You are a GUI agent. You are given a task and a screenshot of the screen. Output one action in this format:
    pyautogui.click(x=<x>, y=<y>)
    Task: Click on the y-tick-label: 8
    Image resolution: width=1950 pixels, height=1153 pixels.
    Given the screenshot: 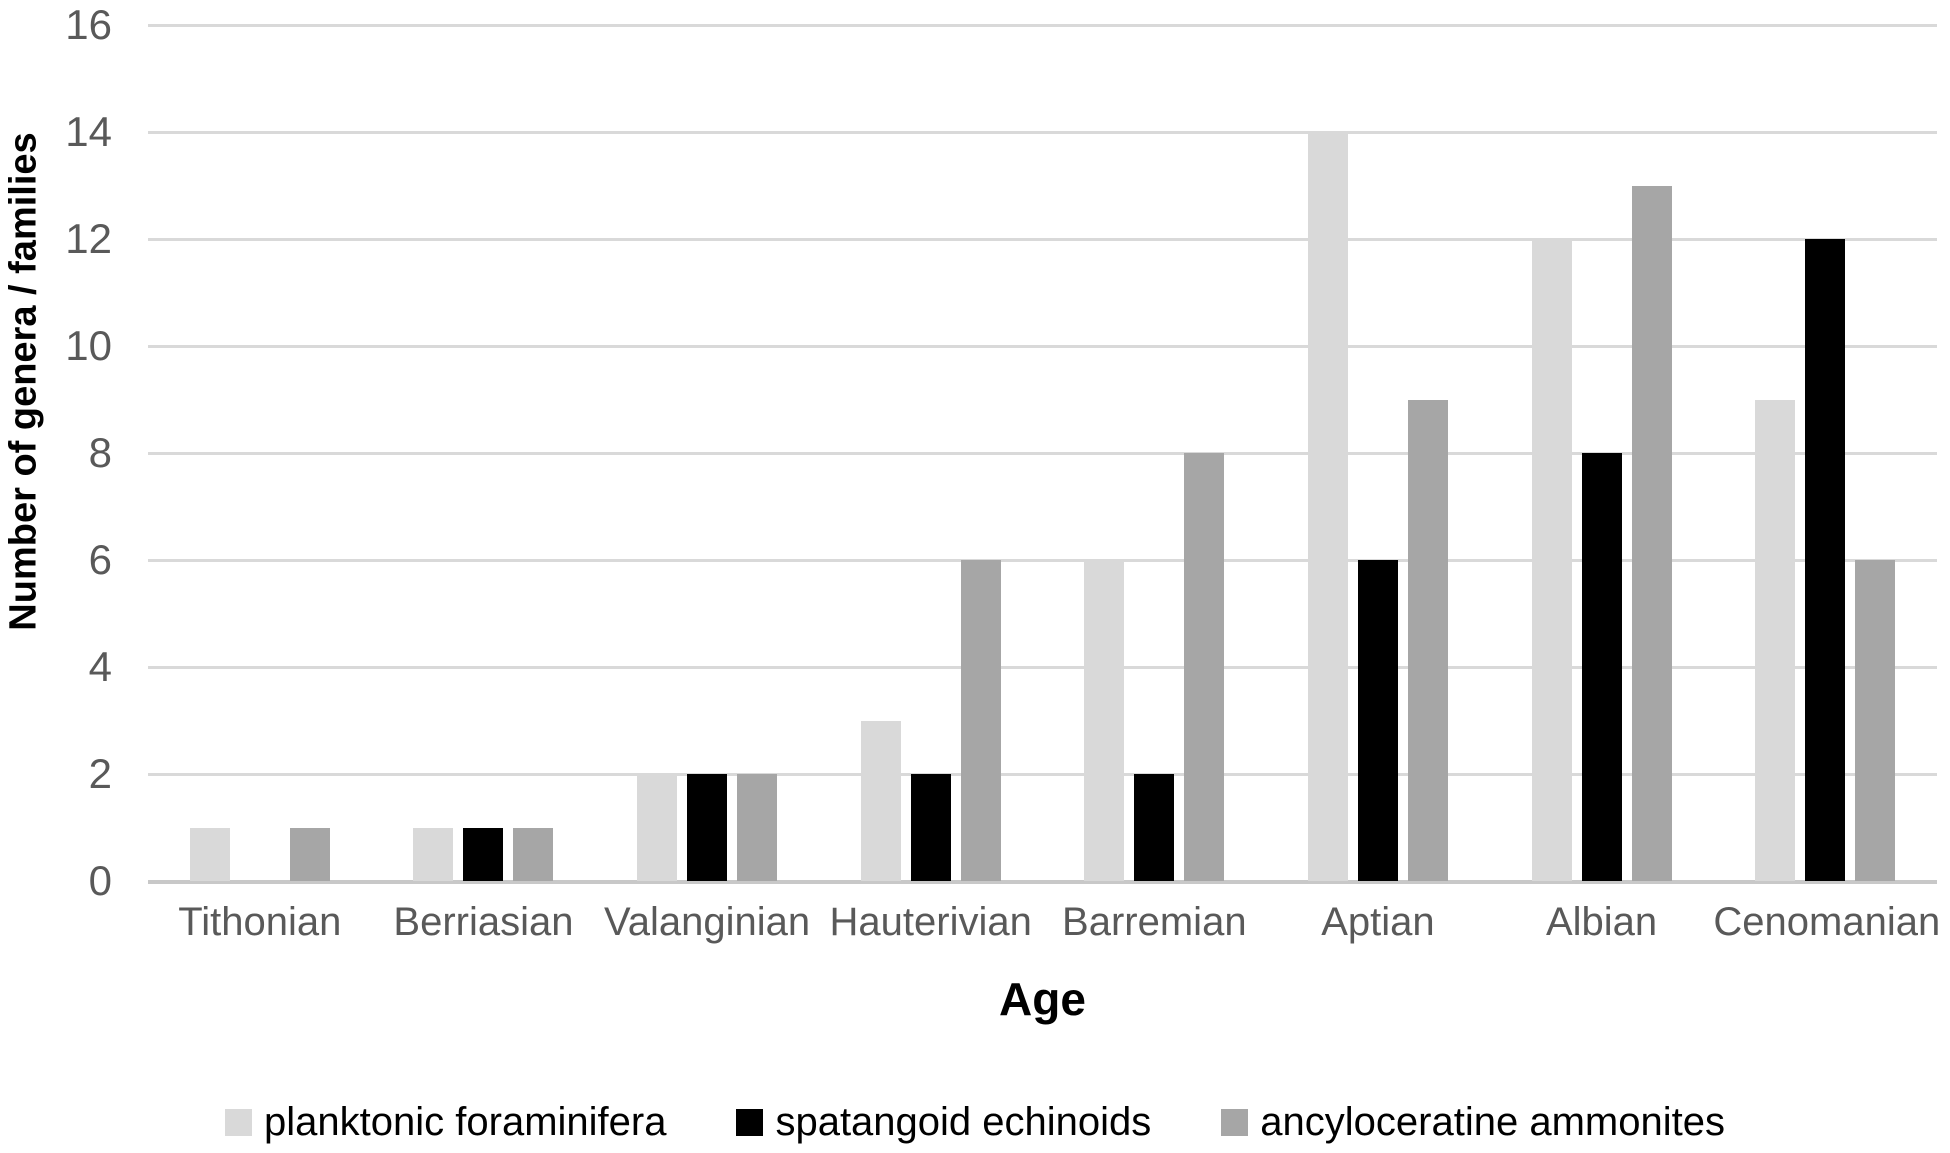 What is the action you would take?
    pyautogui.click(x=100, y=452)
    